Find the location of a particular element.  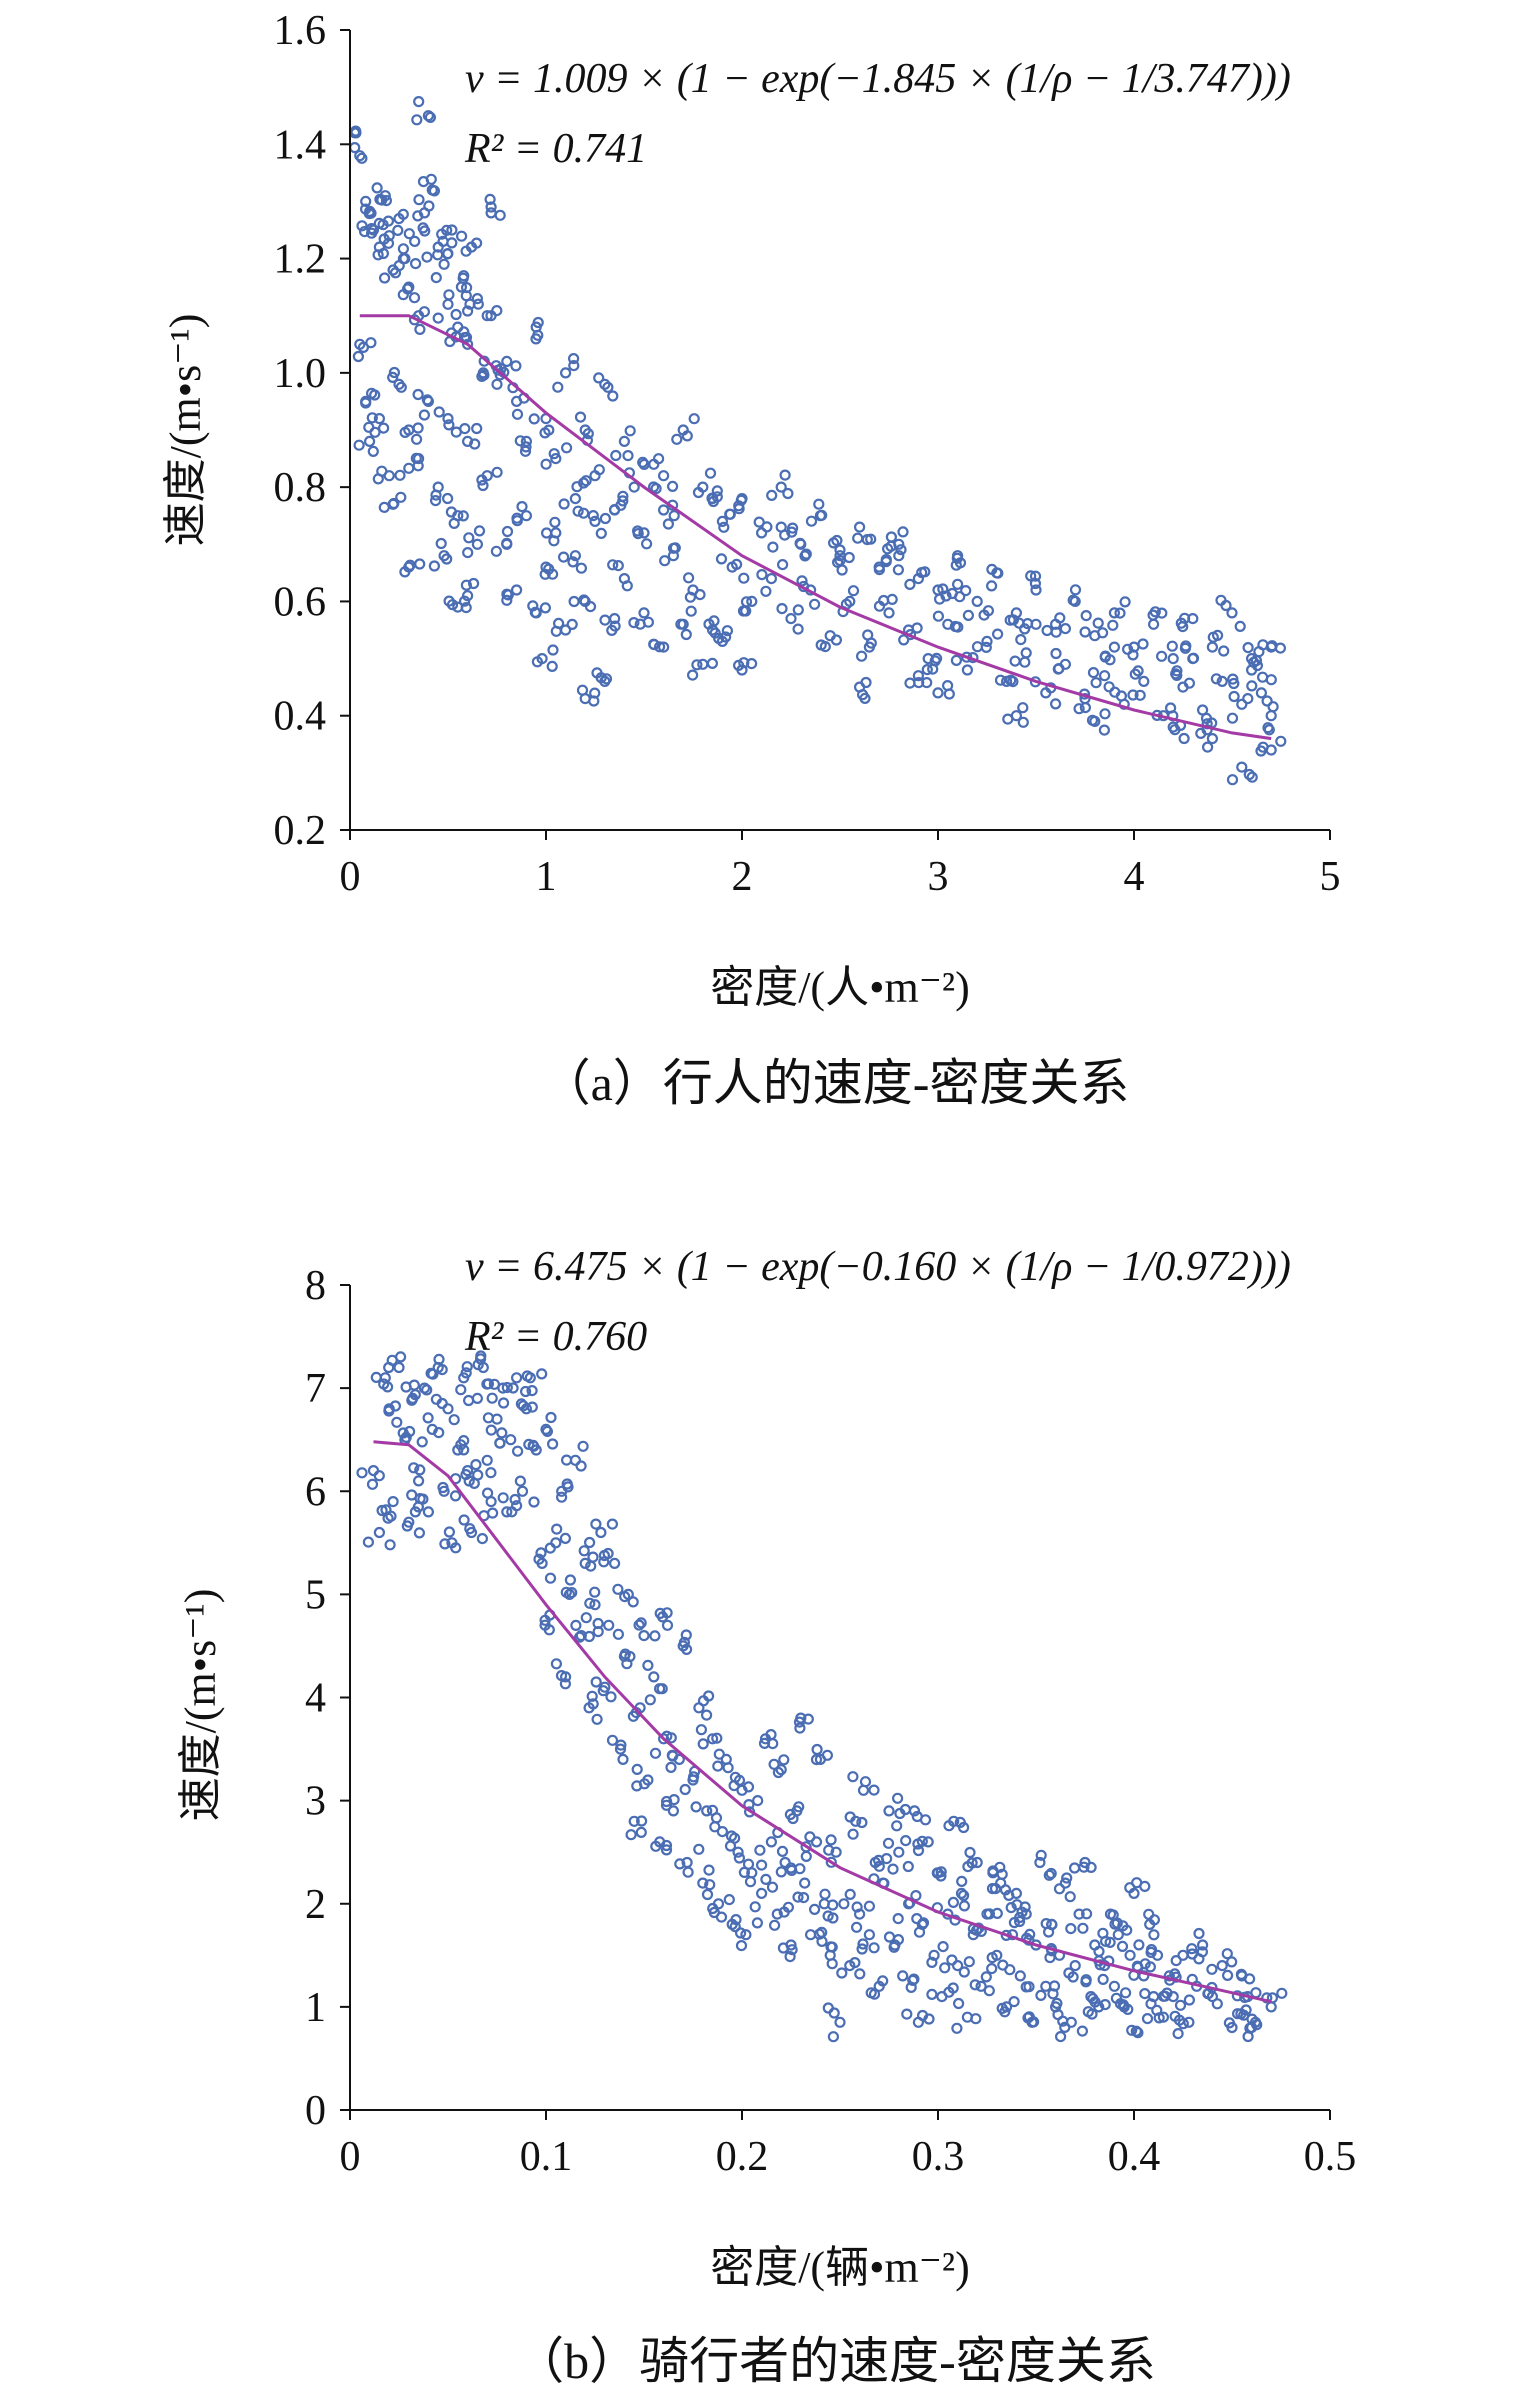

y-tick-label: 0.4 is located at coordinates (300, 717).